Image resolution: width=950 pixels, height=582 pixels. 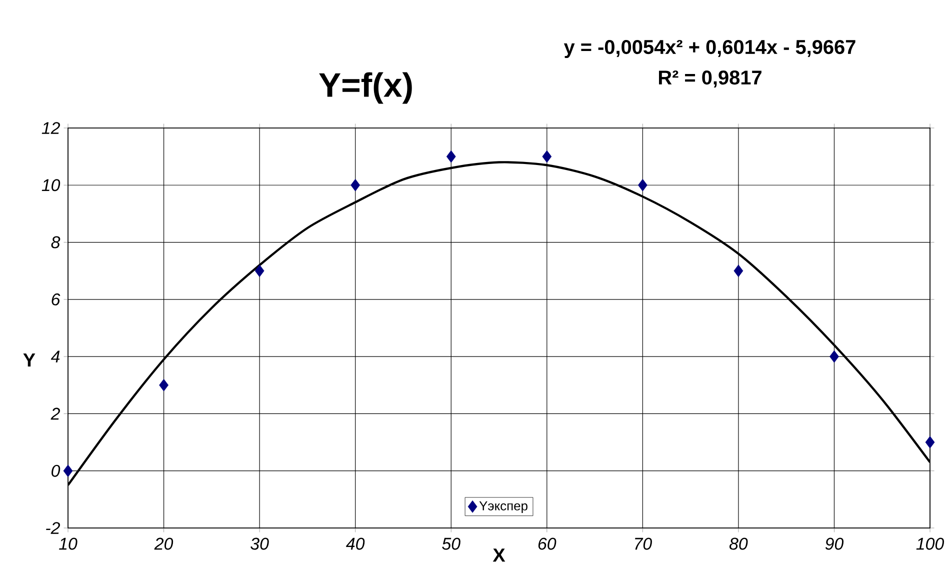 What do you see at coordinates (355, 544) in the screenshot?
I see `x-tick-label: 40` at bounding box center [355, 544].